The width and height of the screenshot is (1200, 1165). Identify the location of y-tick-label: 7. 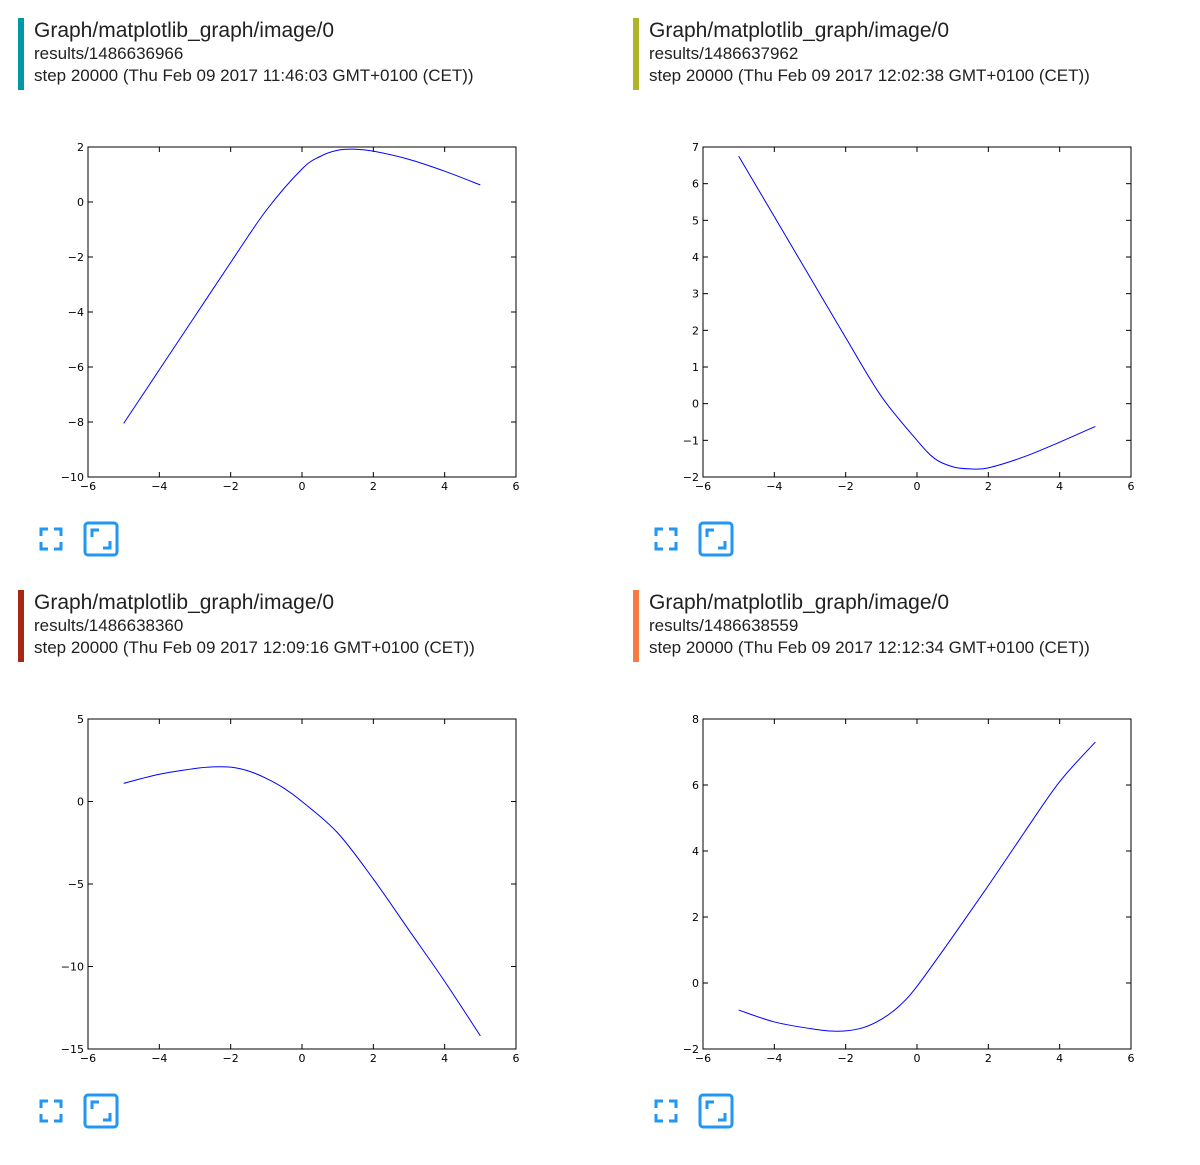
(695, 147).